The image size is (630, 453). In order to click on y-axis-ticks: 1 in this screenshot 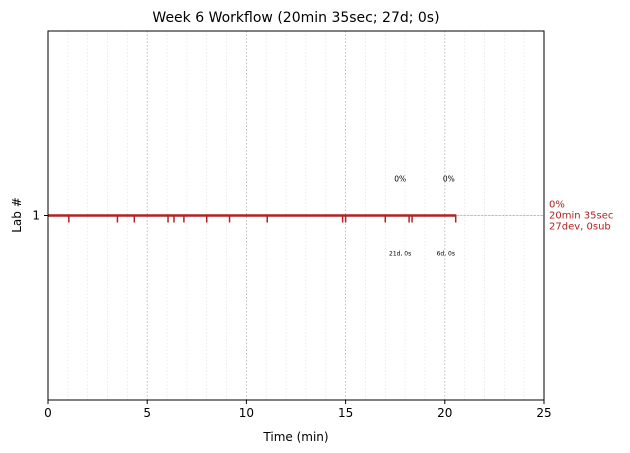, I will do `click(40, 216)`.